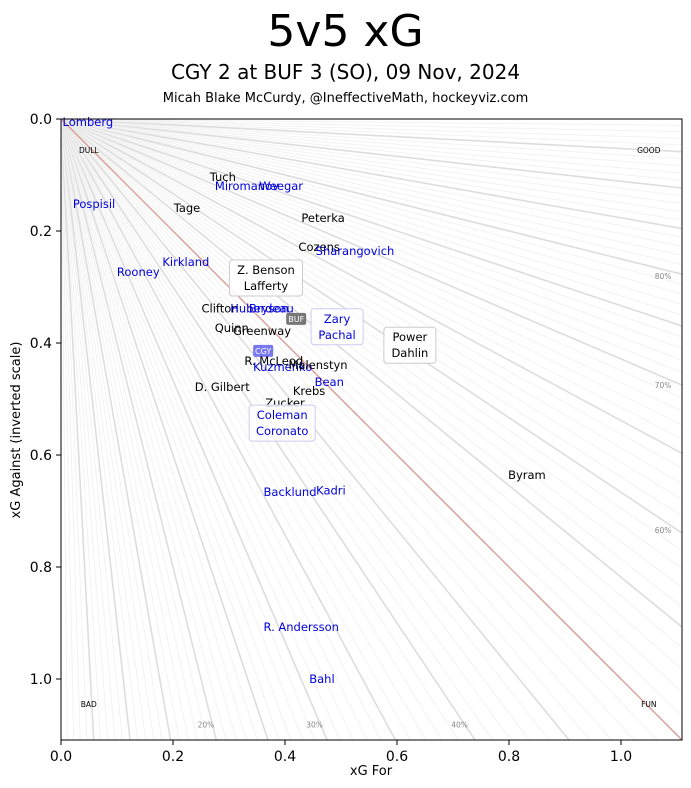 The width and height of the screenshot is (691, 788). What do you see at coordinates (663, 276) in the screenshot?
I see `percent-label: 80%` at bounding box center [663, 276].